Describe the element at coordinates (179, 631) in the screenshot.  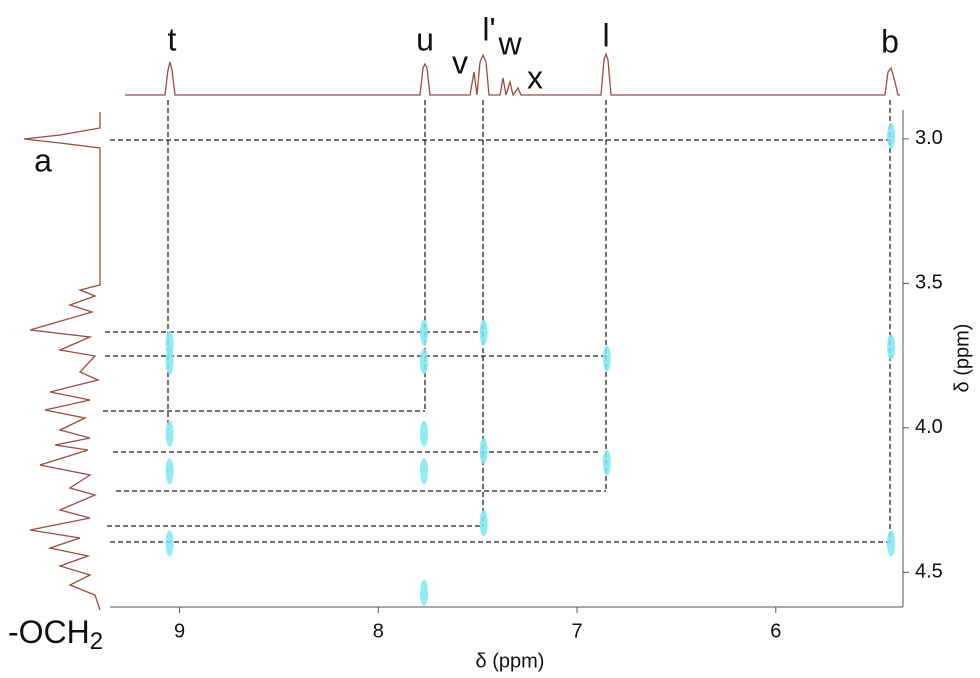
I see `x-tick-label: 9` at that location.